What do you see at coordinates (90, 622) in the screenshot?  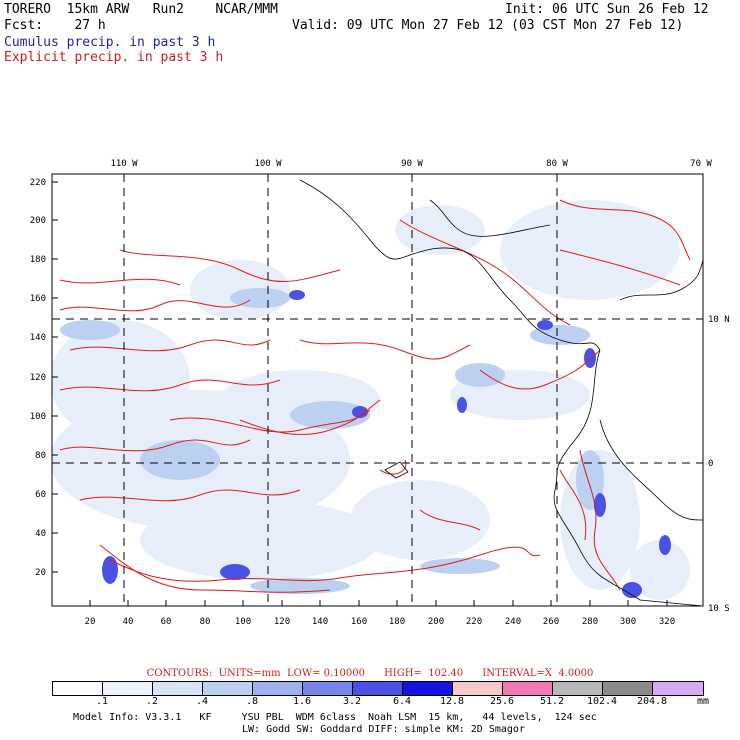 I see `grid-x-label: 20` at bounding box center [90, 622].